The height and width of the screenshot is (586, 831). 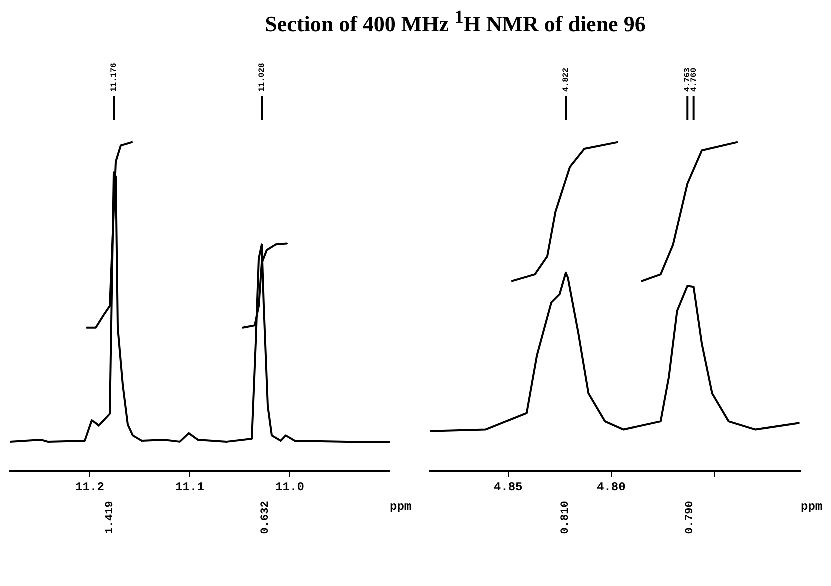 I want to click on text: 0.632, so click(x=266, y=517).